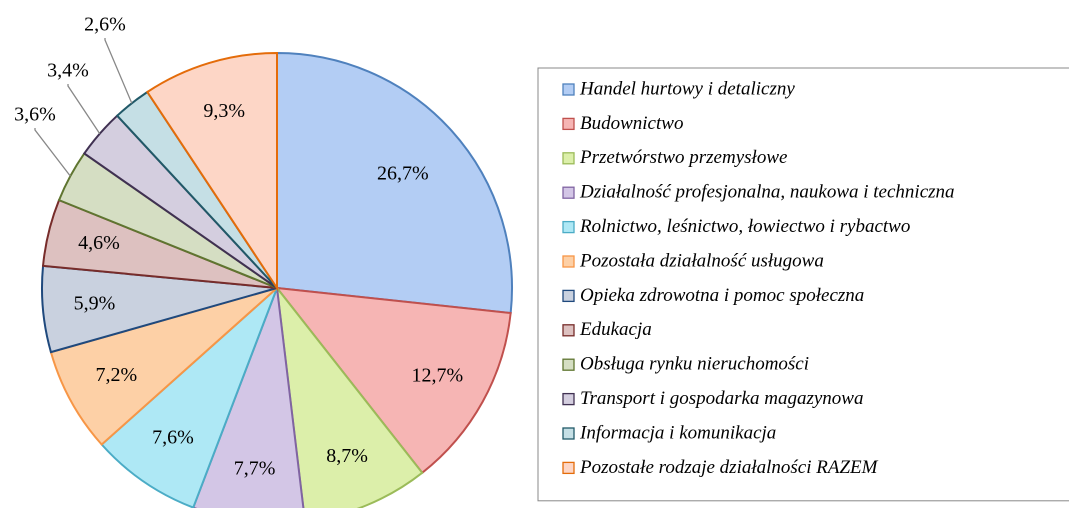  Describe the element at coordinates (722, 295) in the screenshot. I see `legend-label: Opieka zdrowotna i pomoc społeczna` at that location.